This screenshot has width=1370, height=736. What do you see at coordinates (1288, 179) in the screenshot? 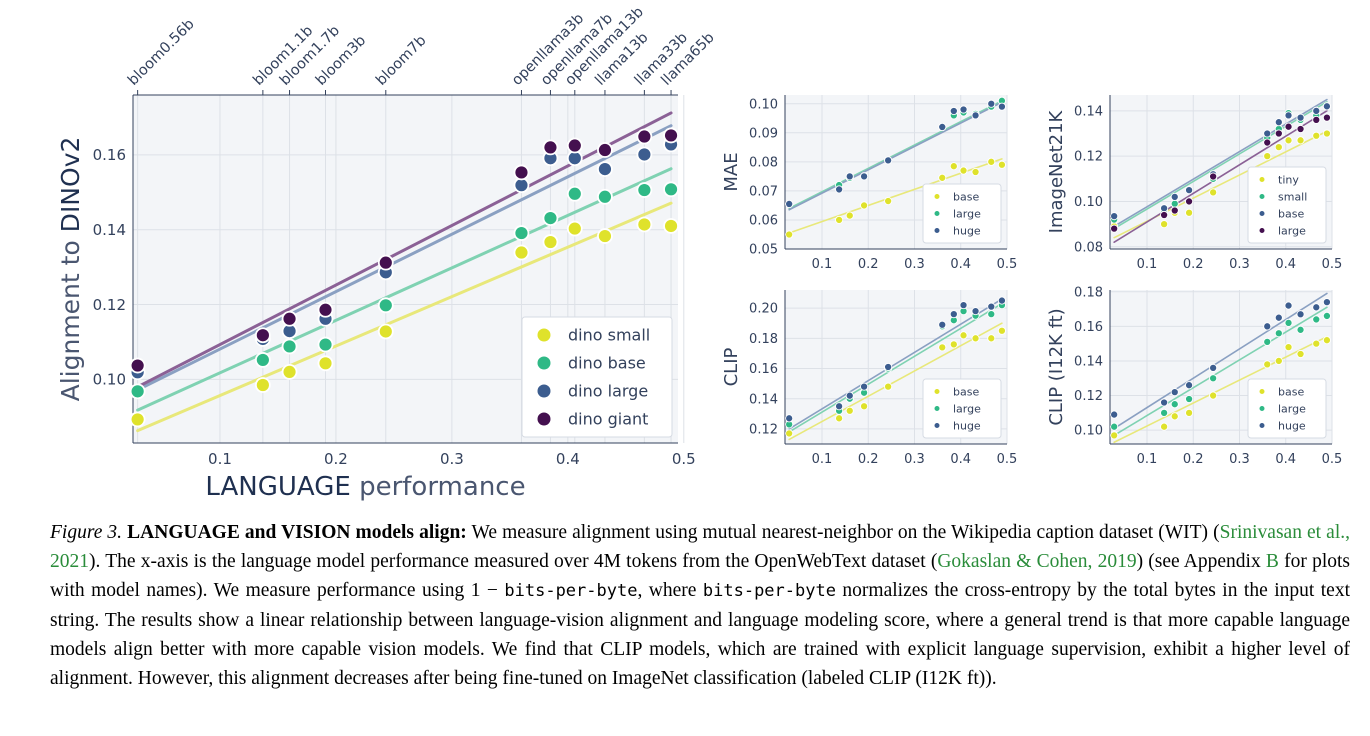
I see `legend-label: tiny` at bounding box center [1288, 179].